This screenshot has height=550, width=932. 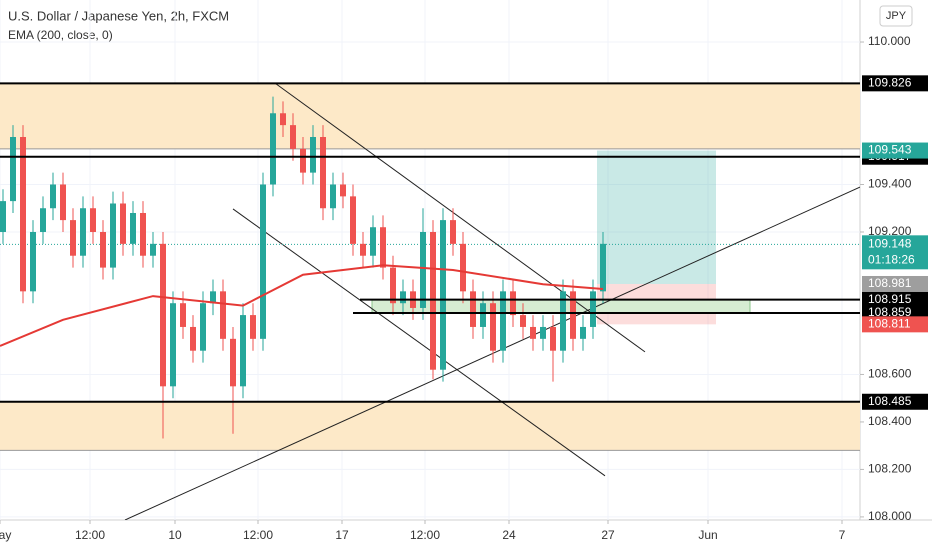 I want to click on y-tick-label: 110.000, so click(x=889, y=41).